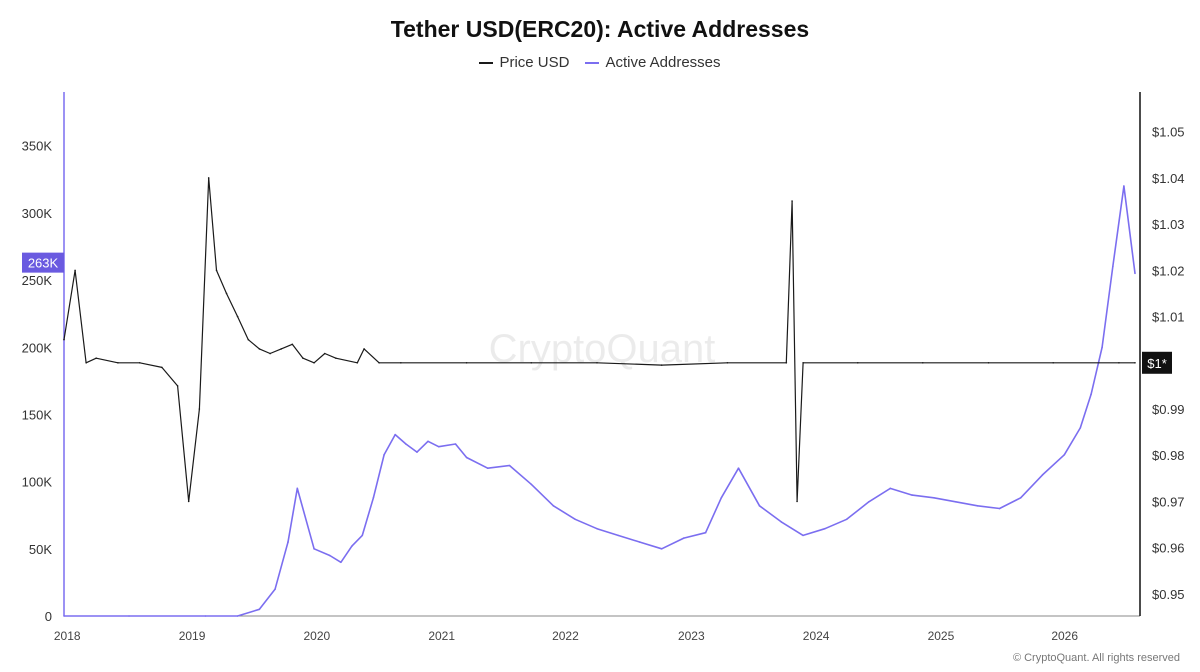 This screenshot has height=672, width=1200. What do you see at coordinates (48, 616) in the screenshot?
I see `y-left-tick-label-0: 0` at bounding box center [48, 616].